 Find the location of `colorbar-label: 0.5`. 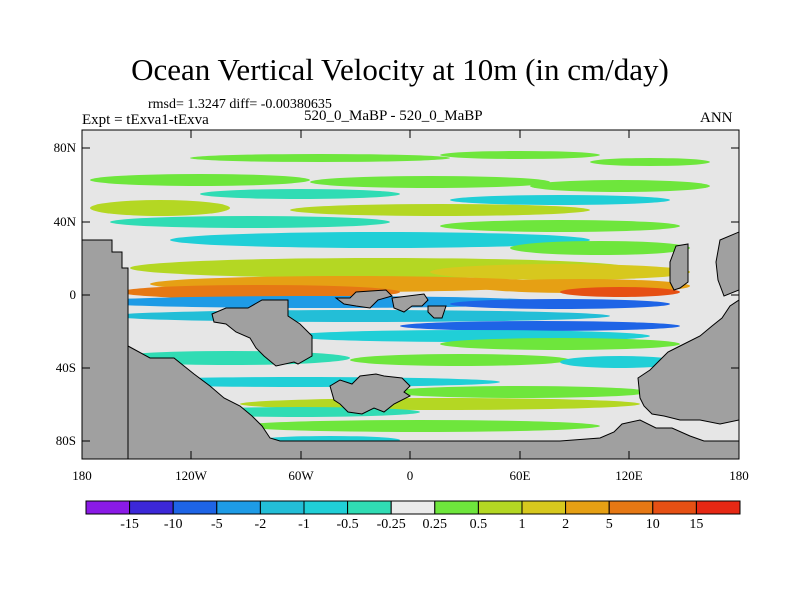

colorbar-label: 0.5 is located at coordinates (478, 524).